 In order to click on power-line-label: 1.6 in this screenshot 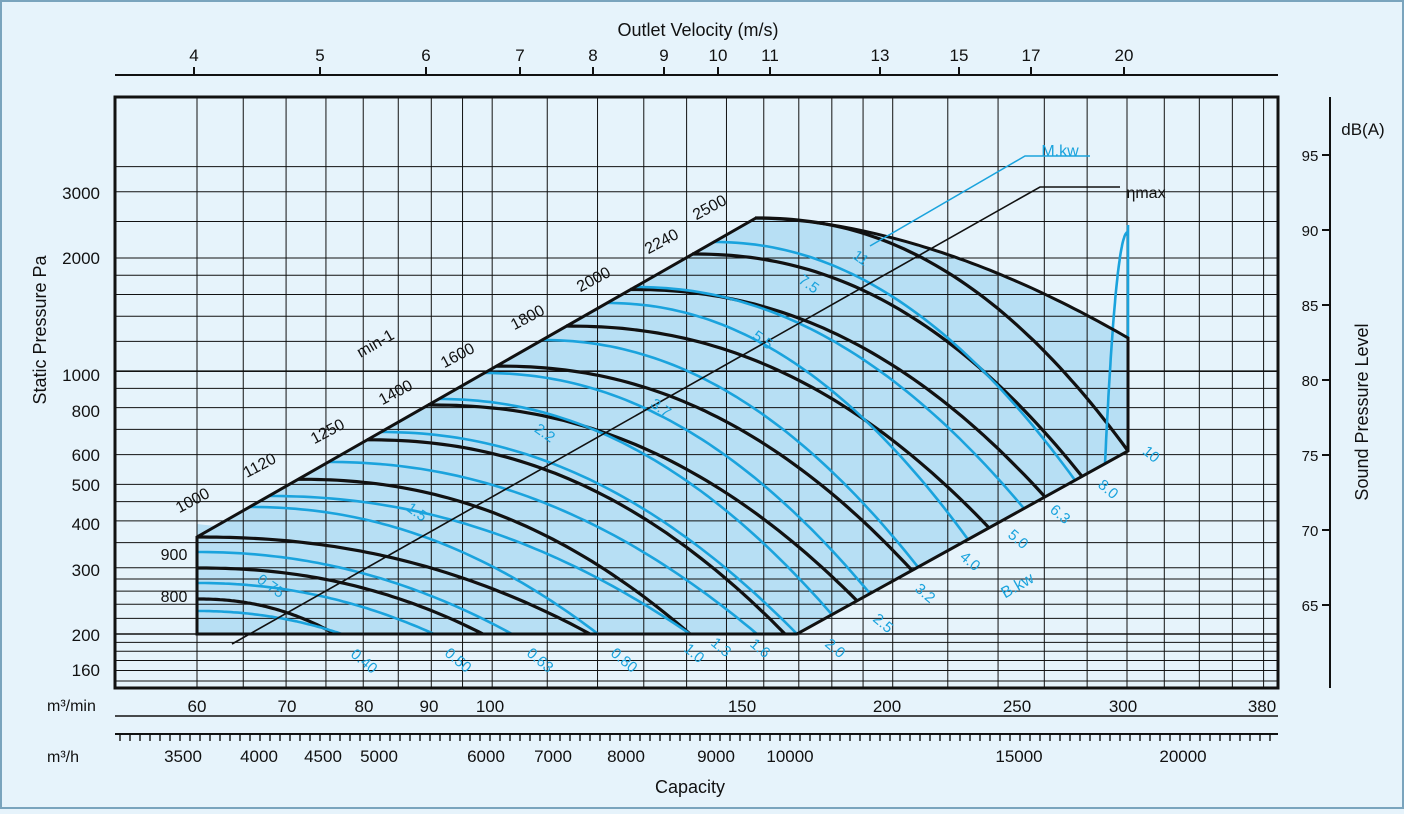, I will do `click(759, 648)`.